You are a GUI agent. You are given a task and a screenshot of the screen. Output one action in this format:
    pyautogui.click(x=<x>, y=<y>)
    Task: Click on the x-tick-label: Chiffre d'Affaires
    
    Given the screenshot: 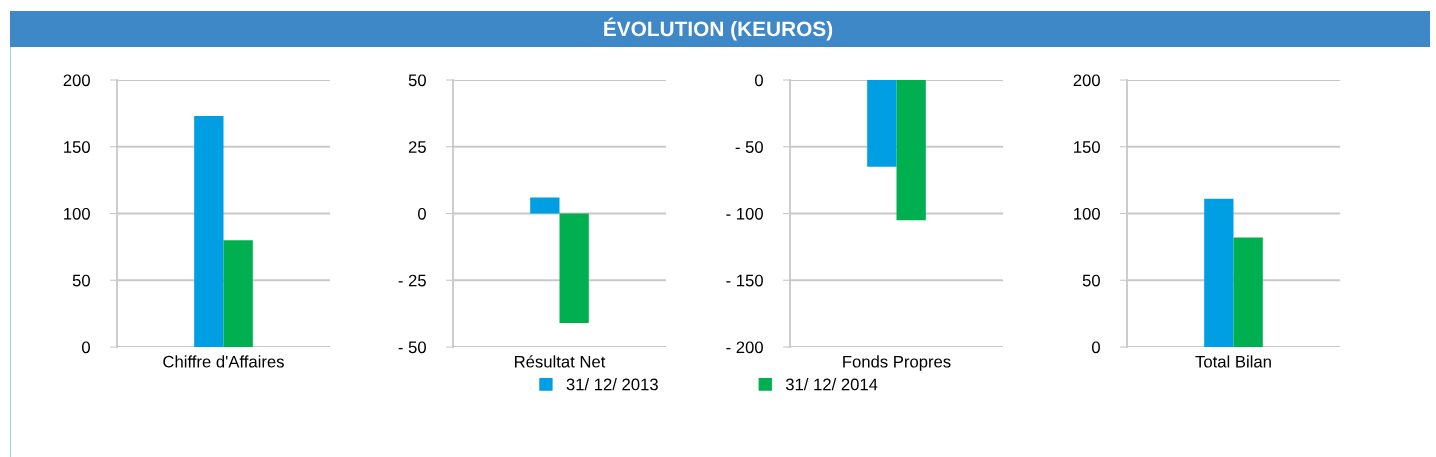 What is the action you would take?
    pyautogui.click(x=223, y=361)
    